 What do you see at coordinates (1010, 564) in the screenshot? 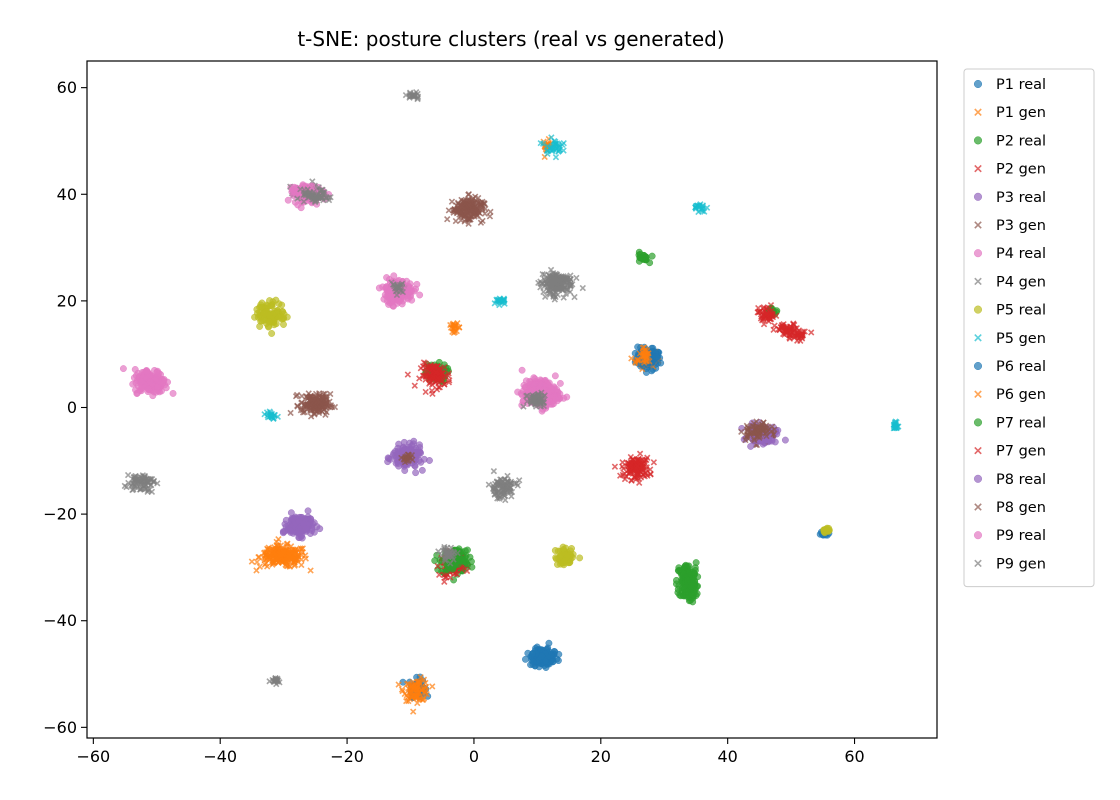
I see `legend-item: P9 gen` at bounding box center [1010, 564].